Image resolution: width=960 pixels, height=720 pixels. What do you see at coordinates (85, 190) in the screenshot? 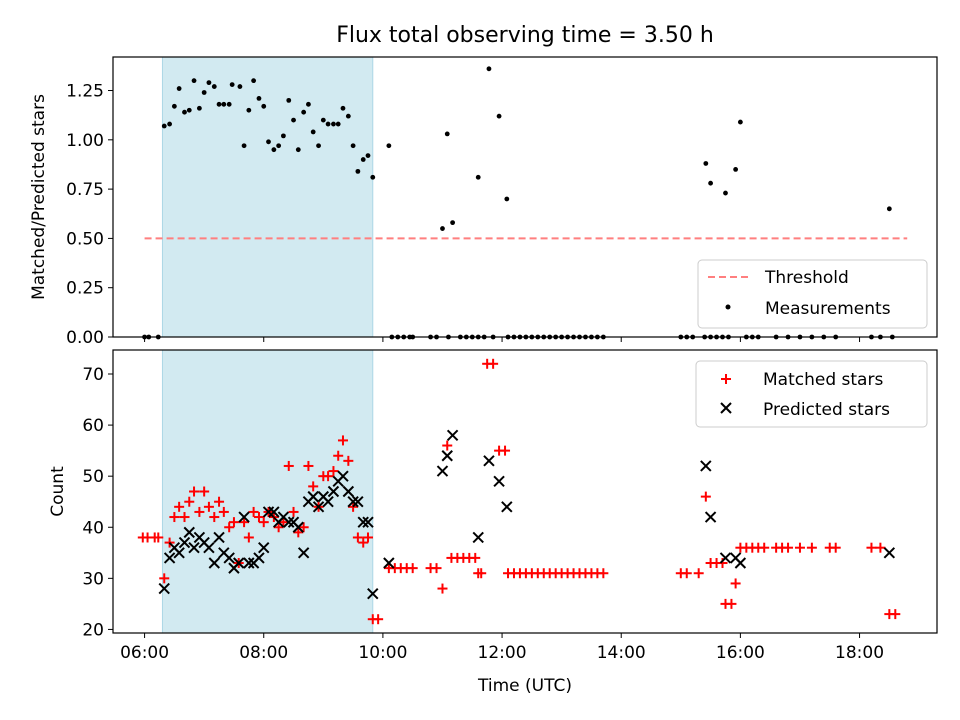
I see `y-tick-label: 0.75` at bounding box center [85, 190].